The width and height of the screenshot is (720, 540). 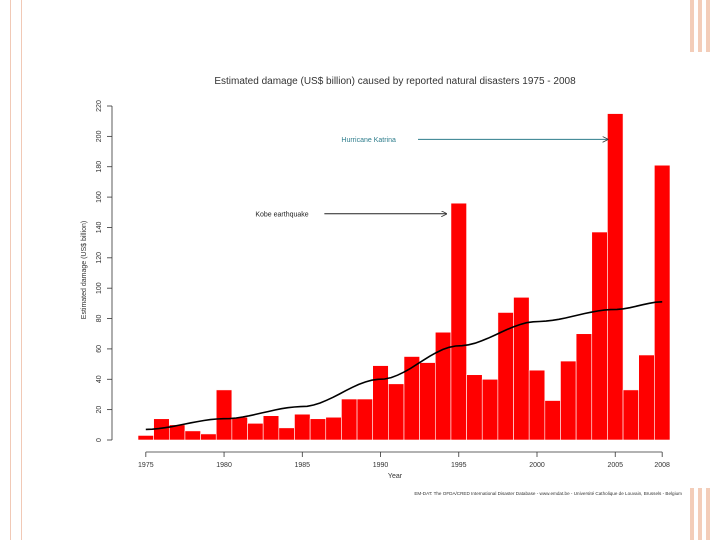 What do you see at coordinates (99, 106) in the screenshot?
I see `y-tick-label-220: 220` at bounding box center [99, 106].